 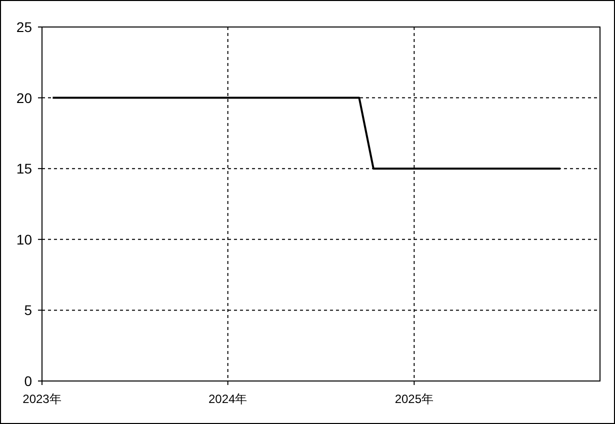 What do you see at coordinates (28, 310) in the screenshot?
I see `y-tick-label: 5` at bounding box center [28, 310].